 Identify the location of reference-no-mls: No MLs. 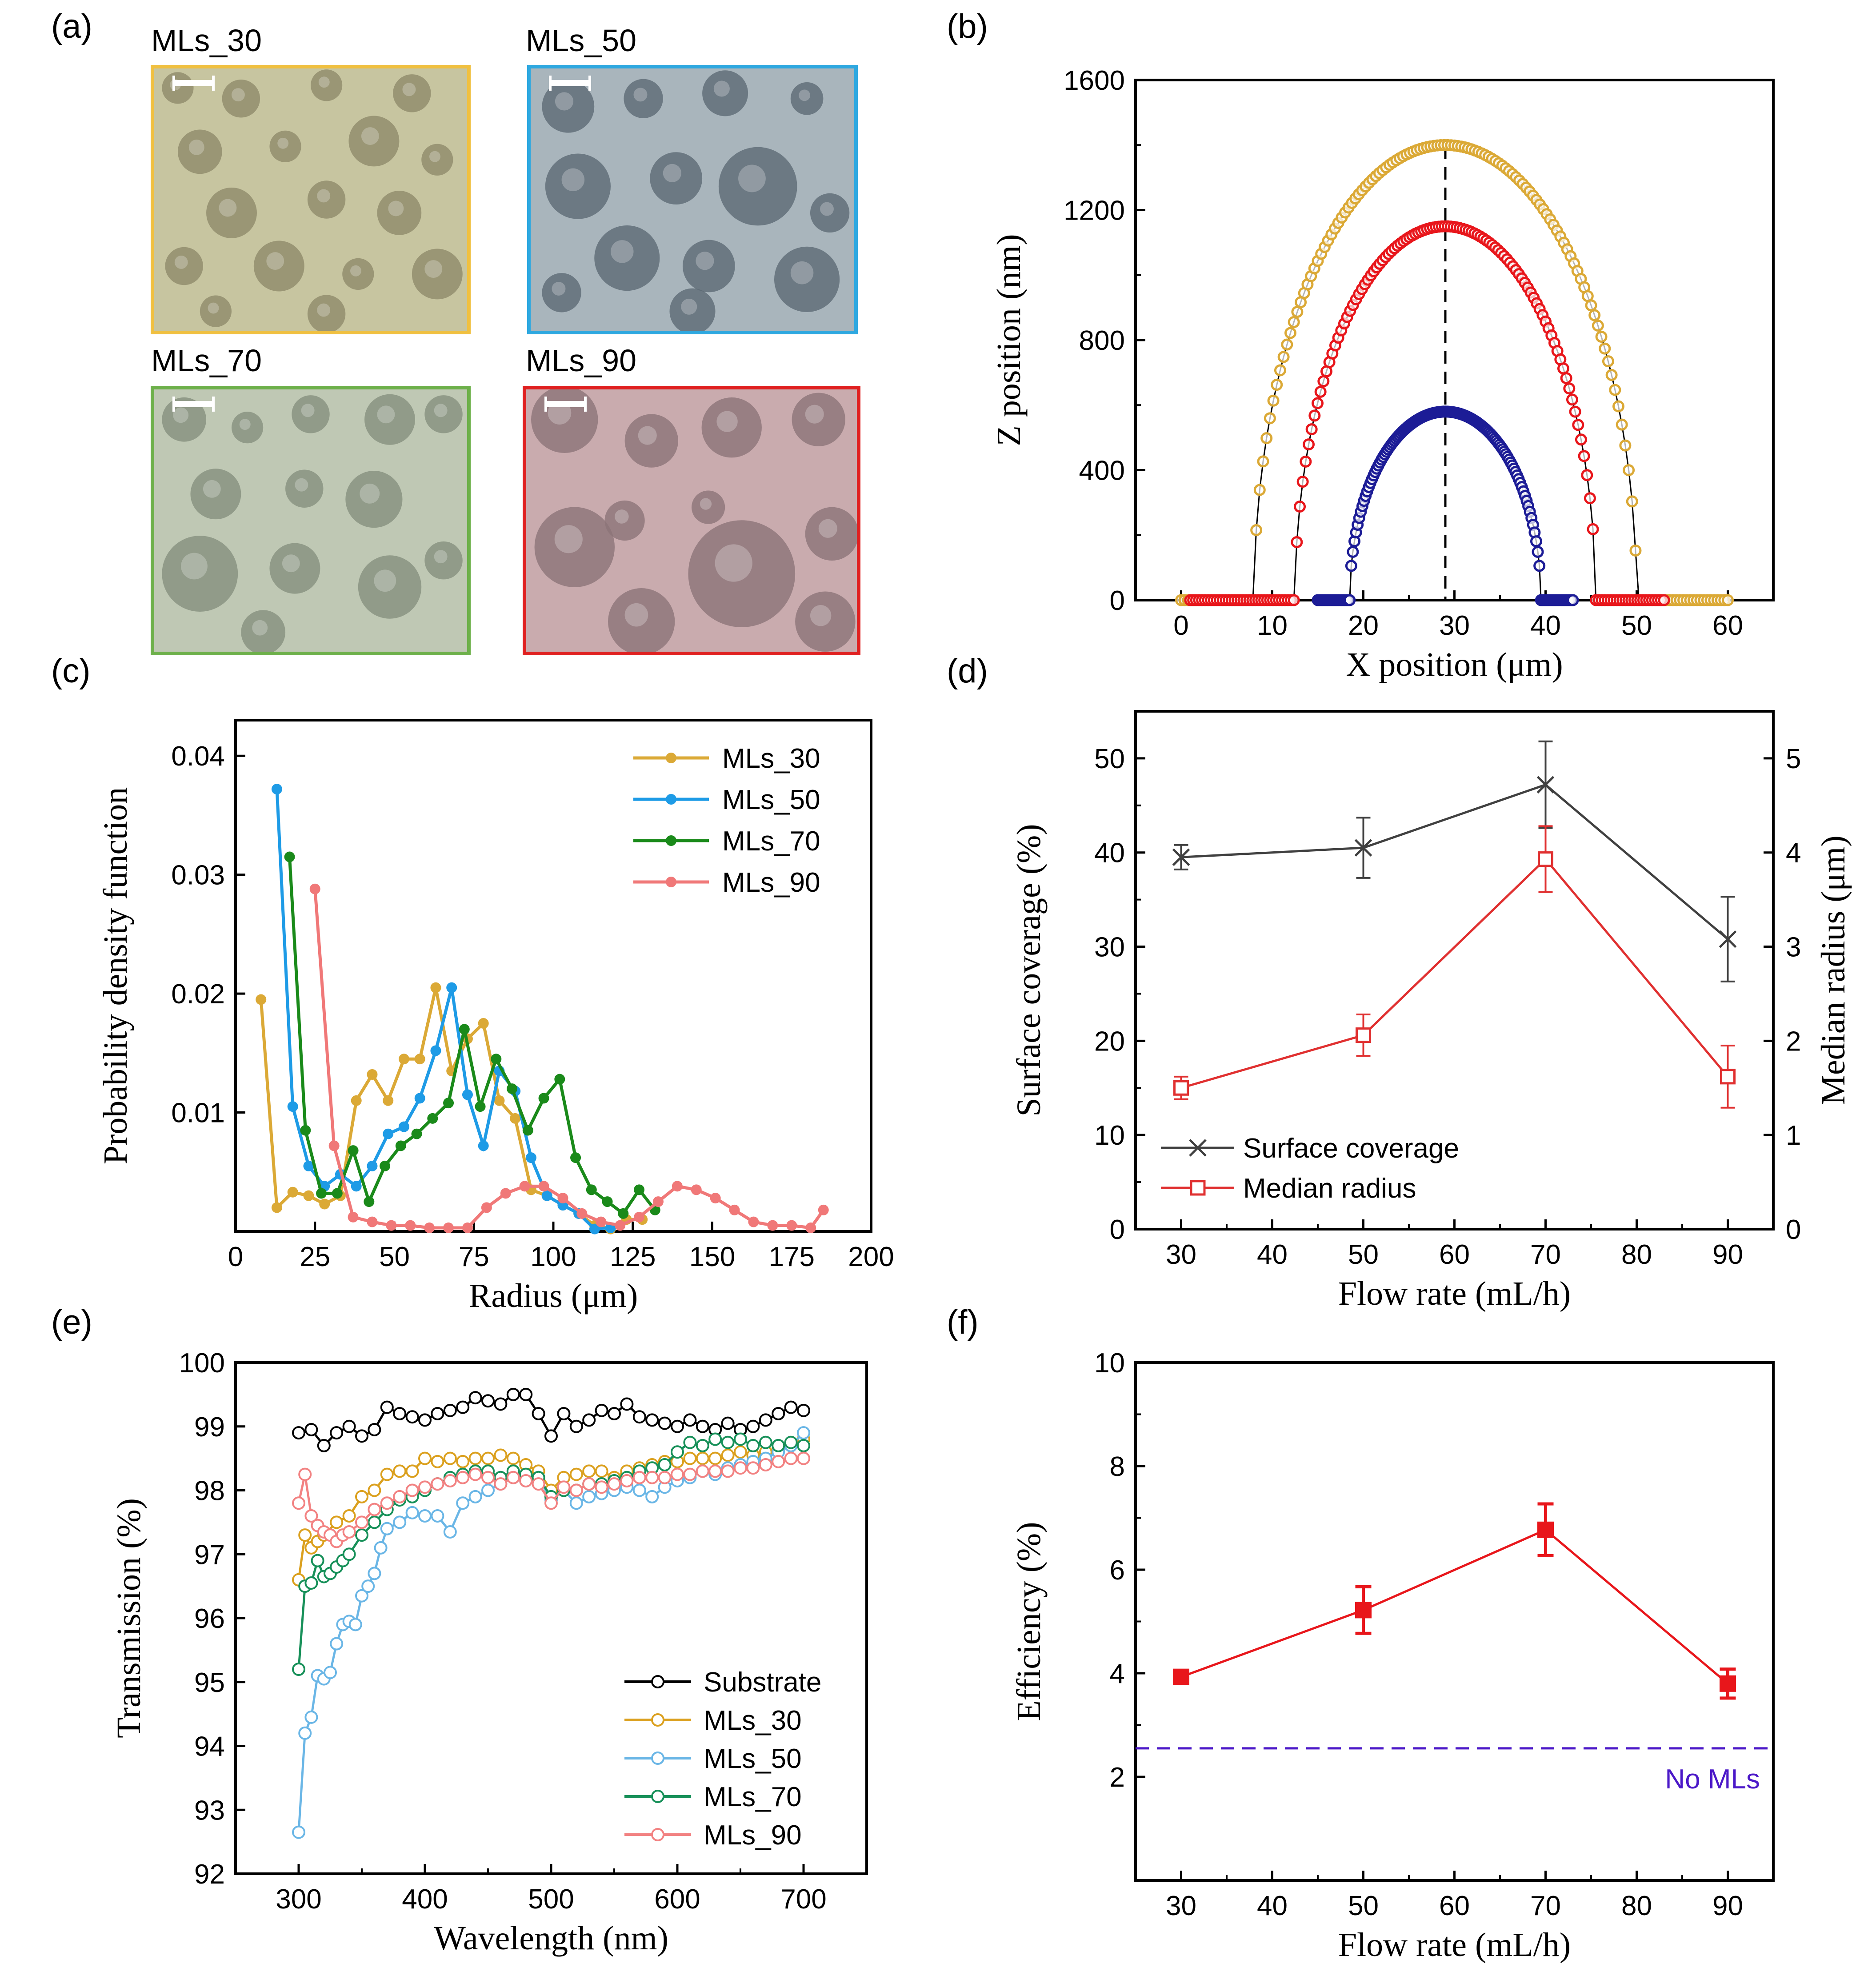
(1454, 1771).